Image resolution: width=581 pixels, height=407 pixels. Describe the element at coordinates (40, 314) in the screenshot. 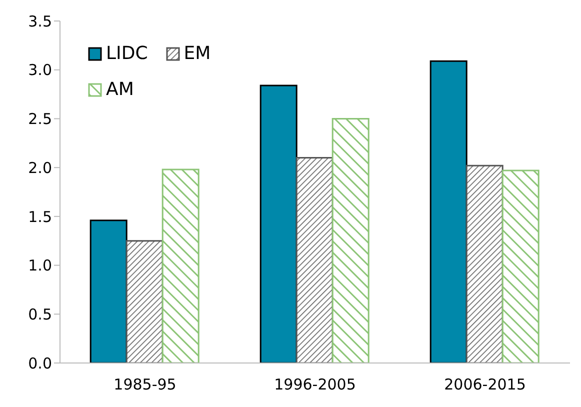

I see `y-tick-label: 0.5` at that location.